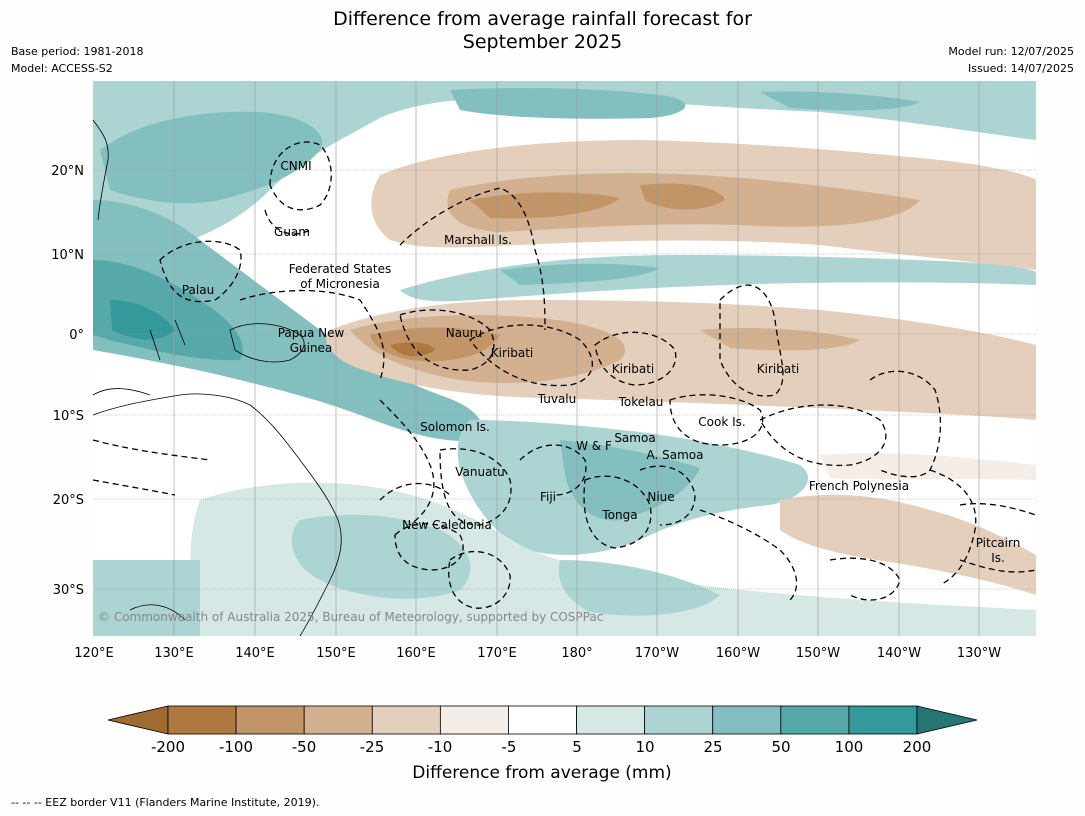  What do you see at coordinates (255, 653) in the screenshot?
I see `lon-label: 140°E` at bounding box center [255, 653].